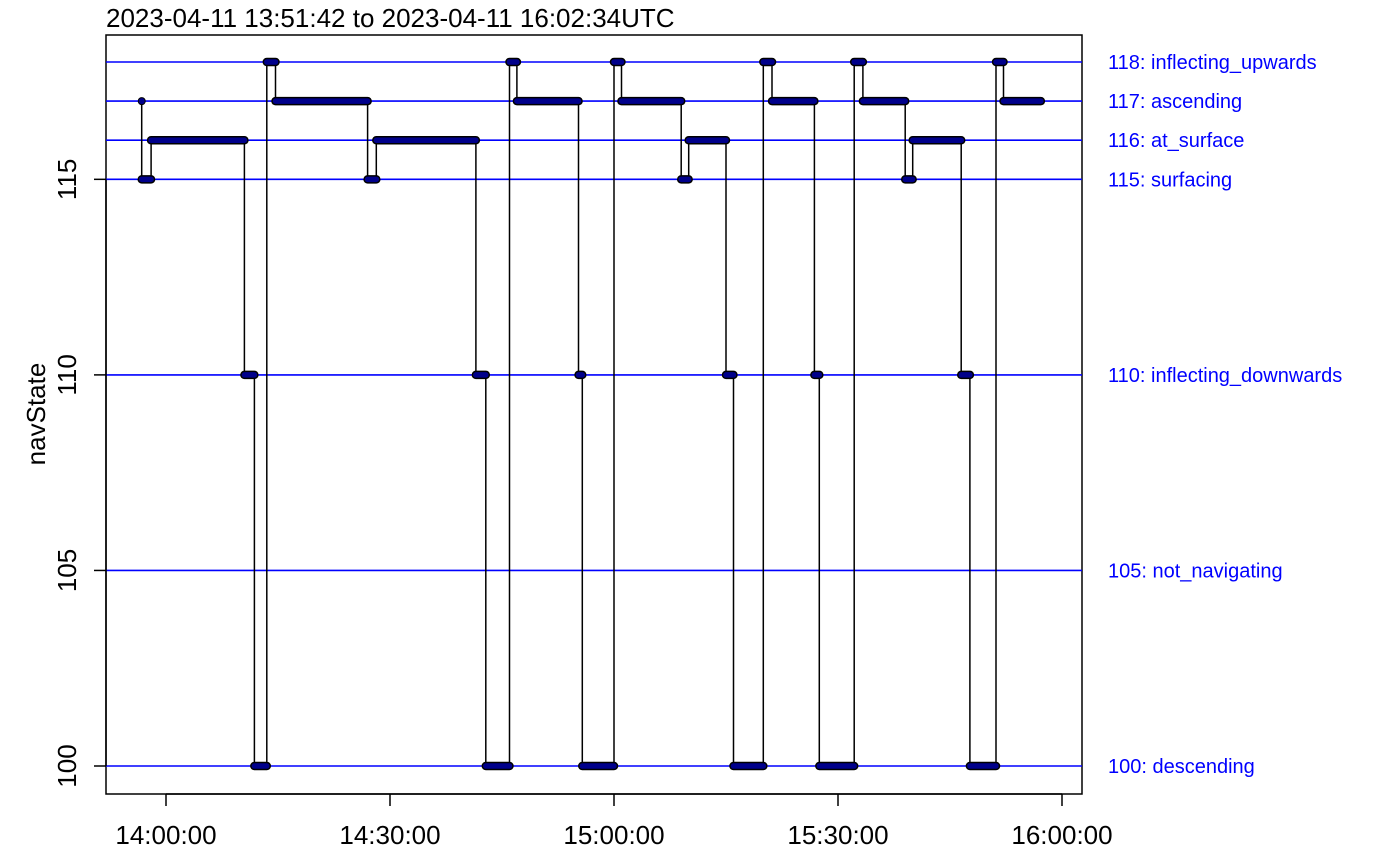 This screenshot has height=865, width=1400. I want to click on reference-label: 115: surfacing, so click(1170, 180).